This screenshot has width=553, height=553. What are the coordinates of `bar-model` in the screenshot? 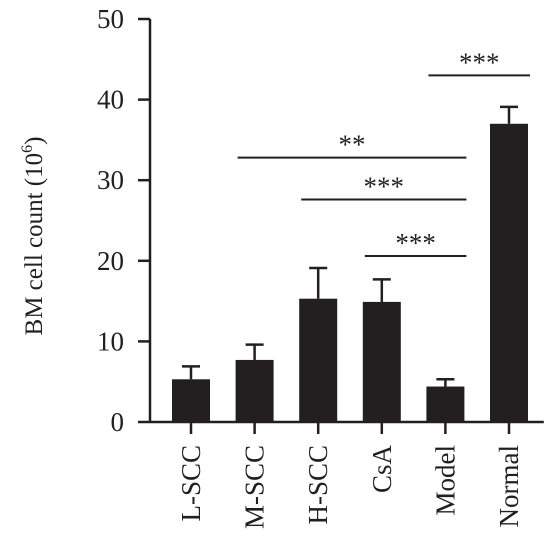 It's located at (445, 404).